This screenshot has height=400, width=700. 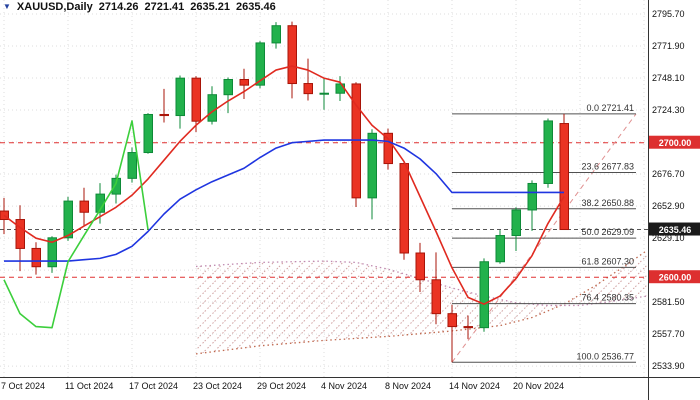 What do you see at coordinates (164, 115) in the screenshot?
I see `candle-21-Oct` at bounding box center [164, 115].